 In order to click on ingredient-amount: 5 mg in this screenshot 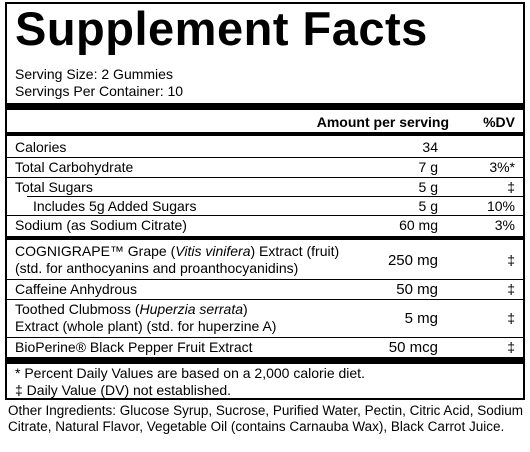, I will do `click(421, 318)`.